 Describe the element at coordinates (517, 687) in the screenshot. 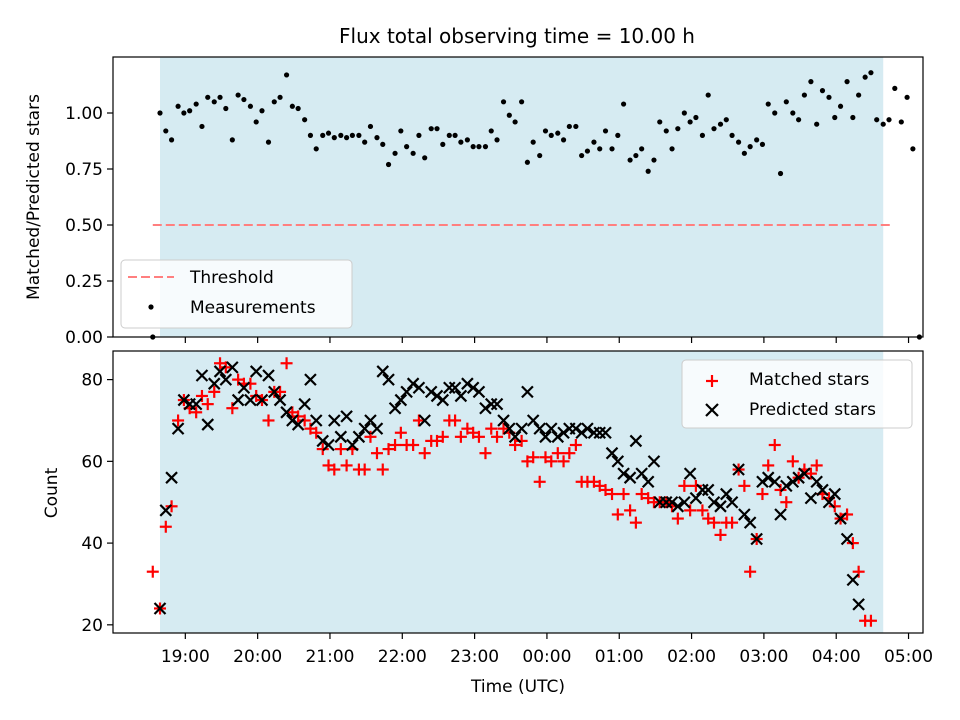

I see `x-axis-label: Time (UTC)` at that location.